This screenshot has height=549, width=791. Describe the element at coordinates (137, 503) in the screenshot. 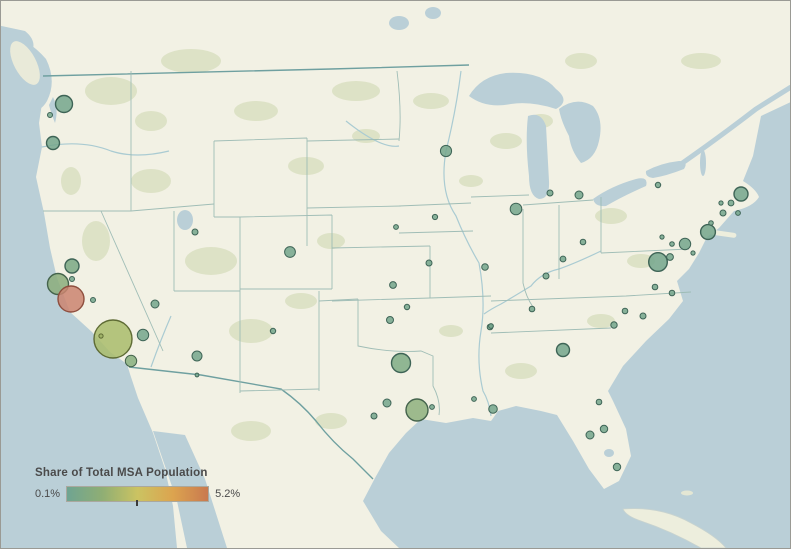

I see `legend-tick-mark` at that location.